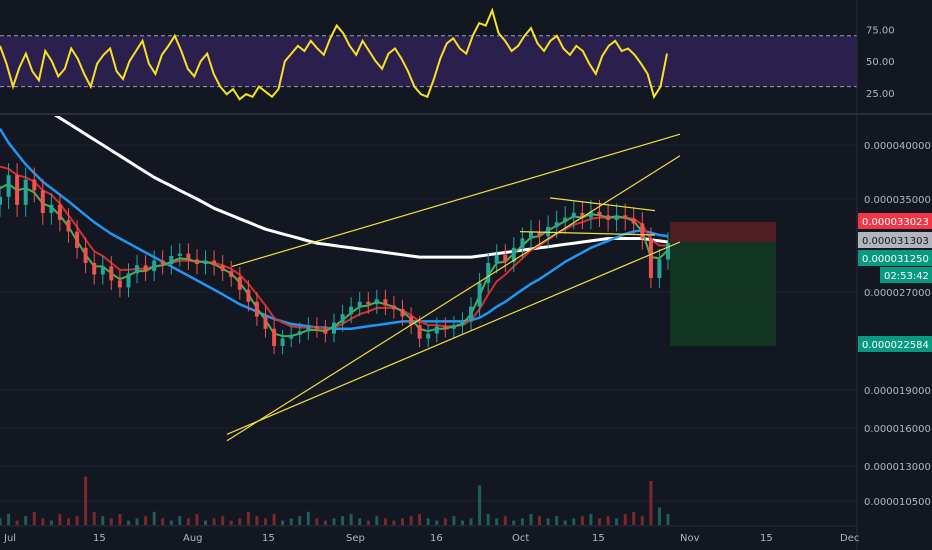 The image size is (932, 550). What do you see at coordinates (895, 241) in the screenshot?
I see `price-tag-label: 0.000031303` at bounding box center [895, 241].